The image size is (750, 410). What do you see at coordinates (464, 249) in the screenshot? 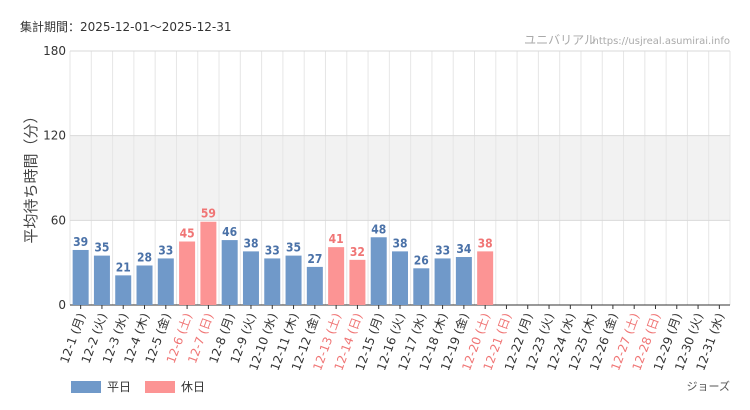
I see `value-label: 34` at bounding box center [464, 249].